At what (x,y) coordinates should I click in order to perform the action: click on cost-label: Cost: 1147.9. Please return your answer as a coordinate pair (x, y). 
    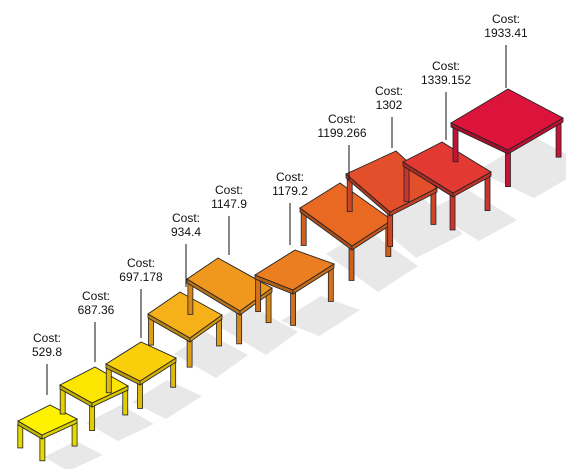
    Looking at the image, I should click on (229, 197).